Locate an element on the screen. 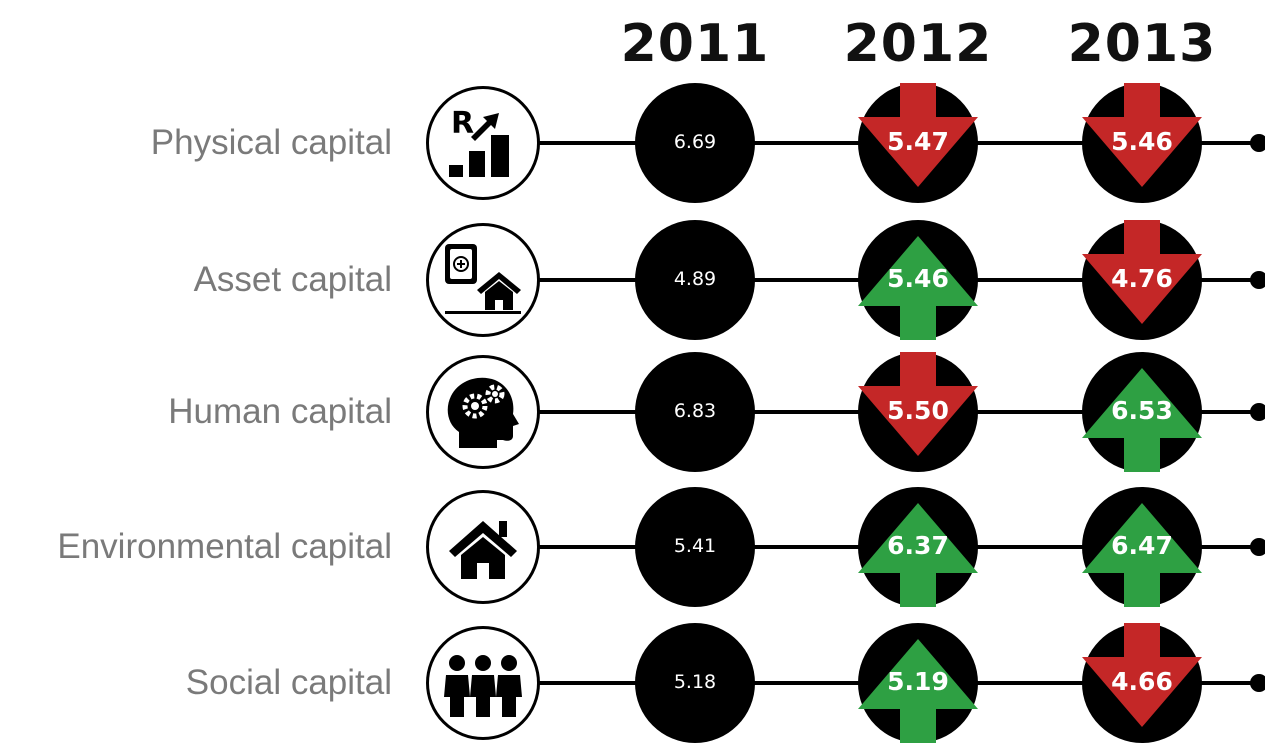  value-circle: 5.19 is located at coordinates (918, 683).